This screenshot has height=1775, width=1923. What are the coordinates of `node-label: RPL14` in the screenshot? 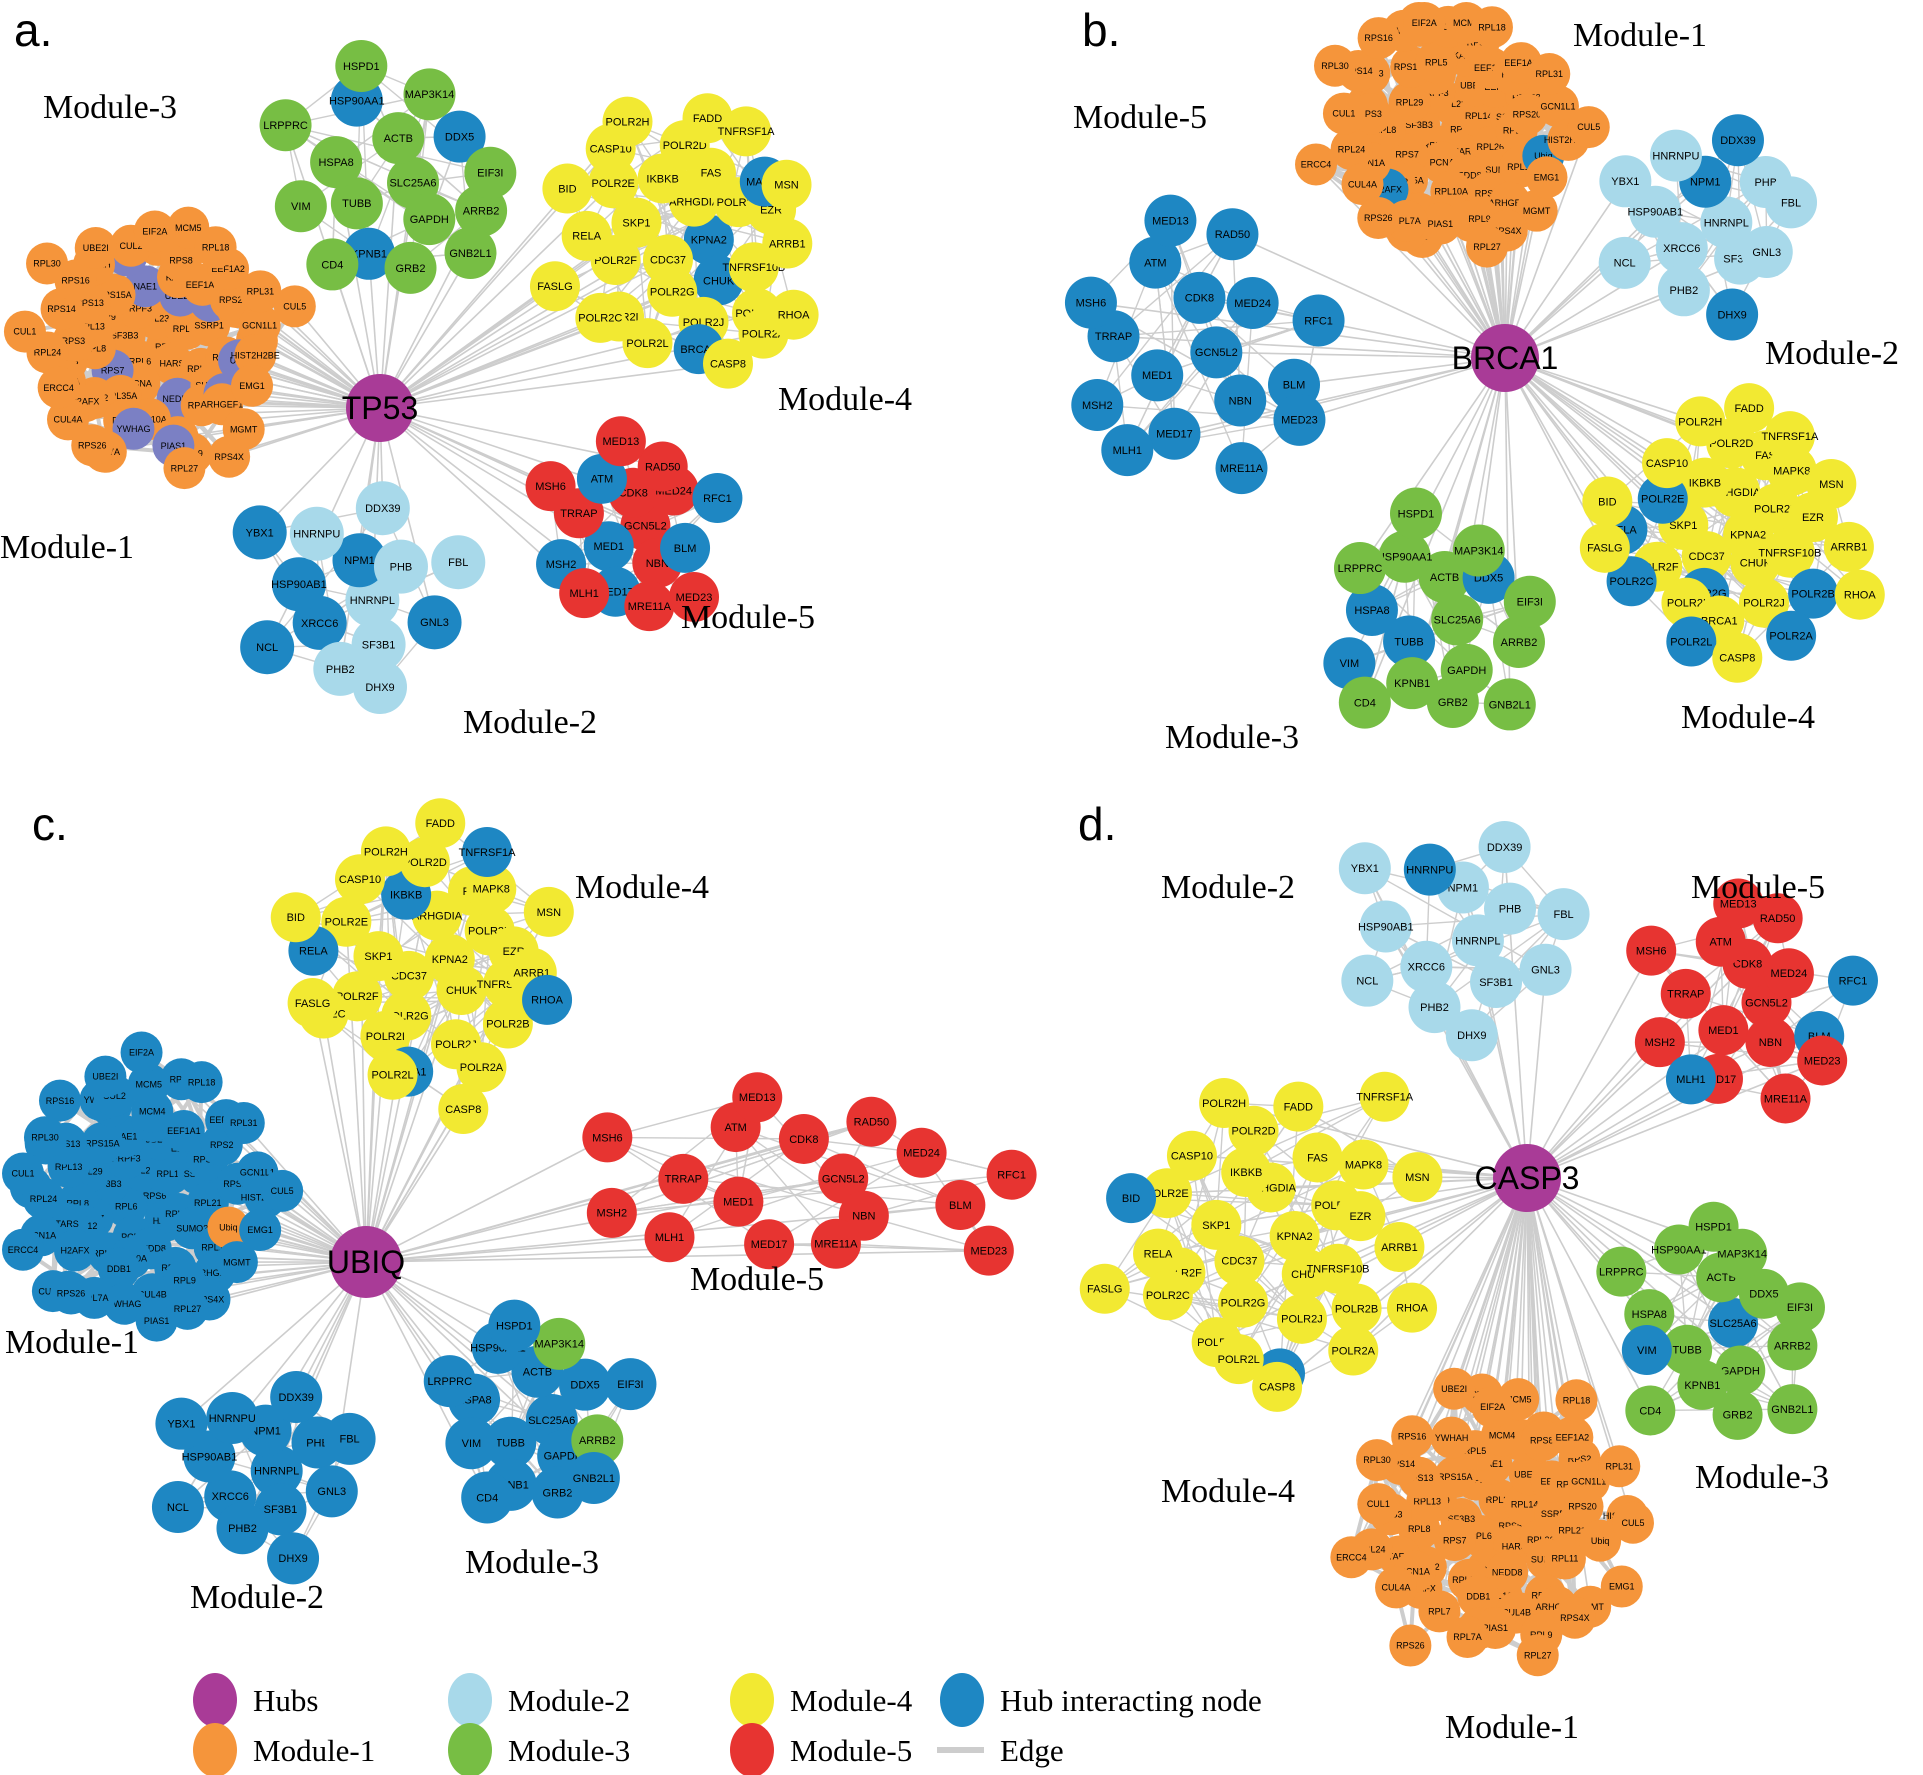 It's located at (171, 1174).